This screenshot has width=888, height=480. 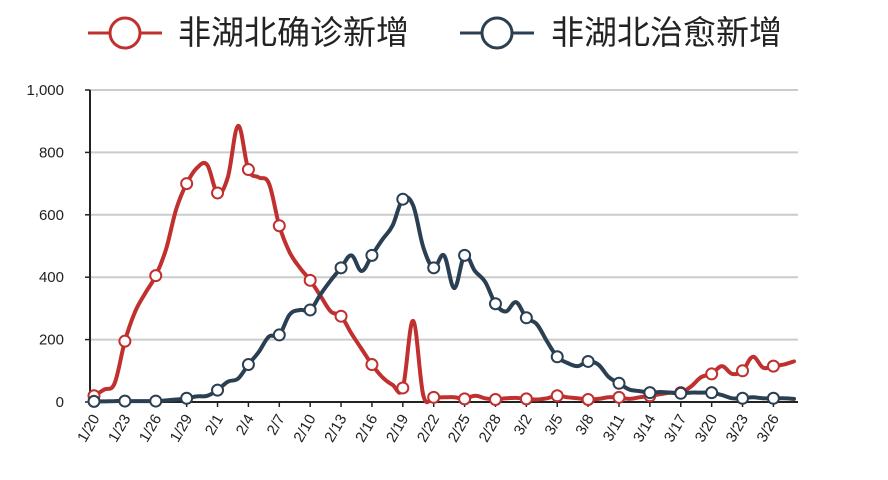 I want to click on x-tick-label: 3/26, so click(x=768, y=429).